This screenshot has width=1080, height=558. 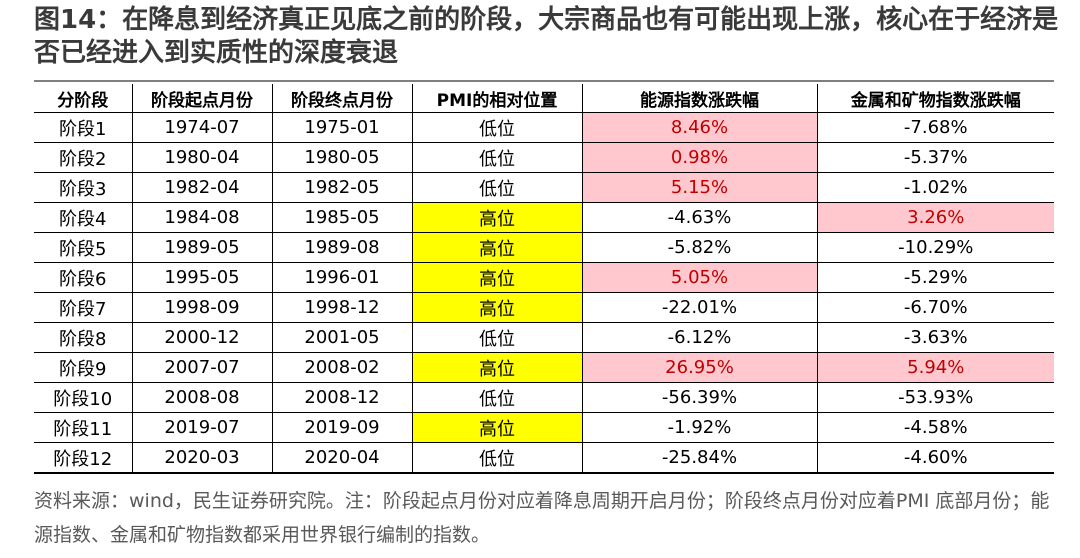 What do you see at coordinates (342, 277) in the screenshot?
I see `cell-end-month: 1996-01` at bounding box center [342, 277].